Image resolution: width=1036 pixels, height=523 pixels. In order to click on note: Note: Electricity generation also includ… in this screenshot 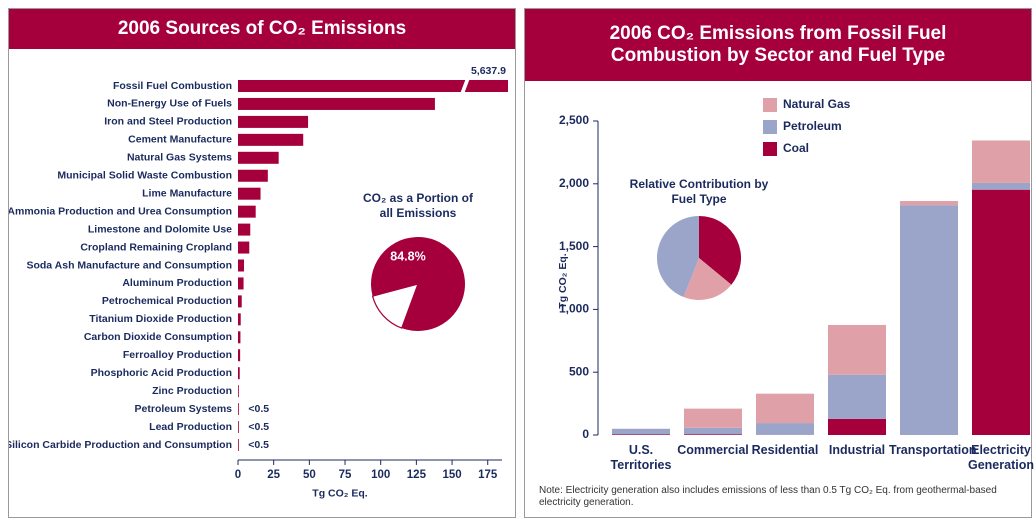, I will do `click(768, 496)`.